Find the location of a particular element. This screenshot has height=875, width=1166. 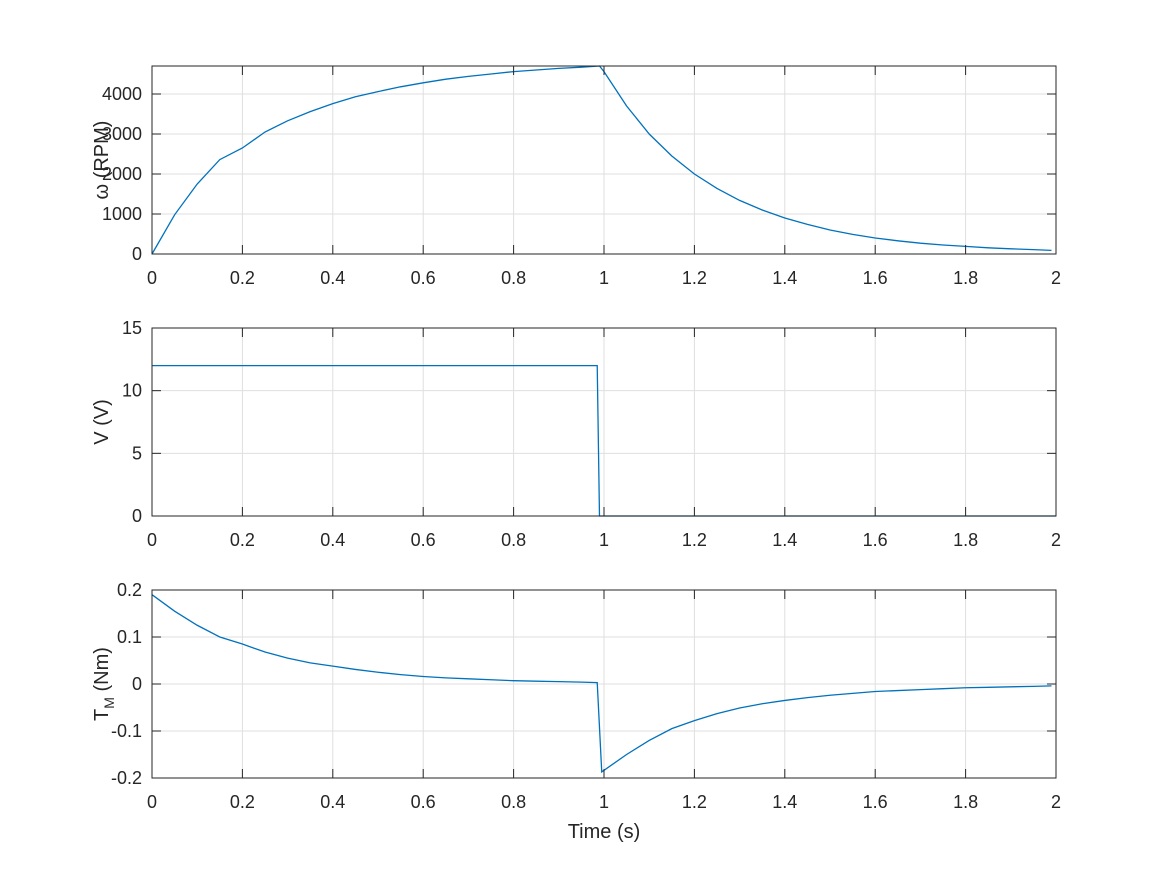

y-tick-label: 10 is located at coordinates (132, 391).